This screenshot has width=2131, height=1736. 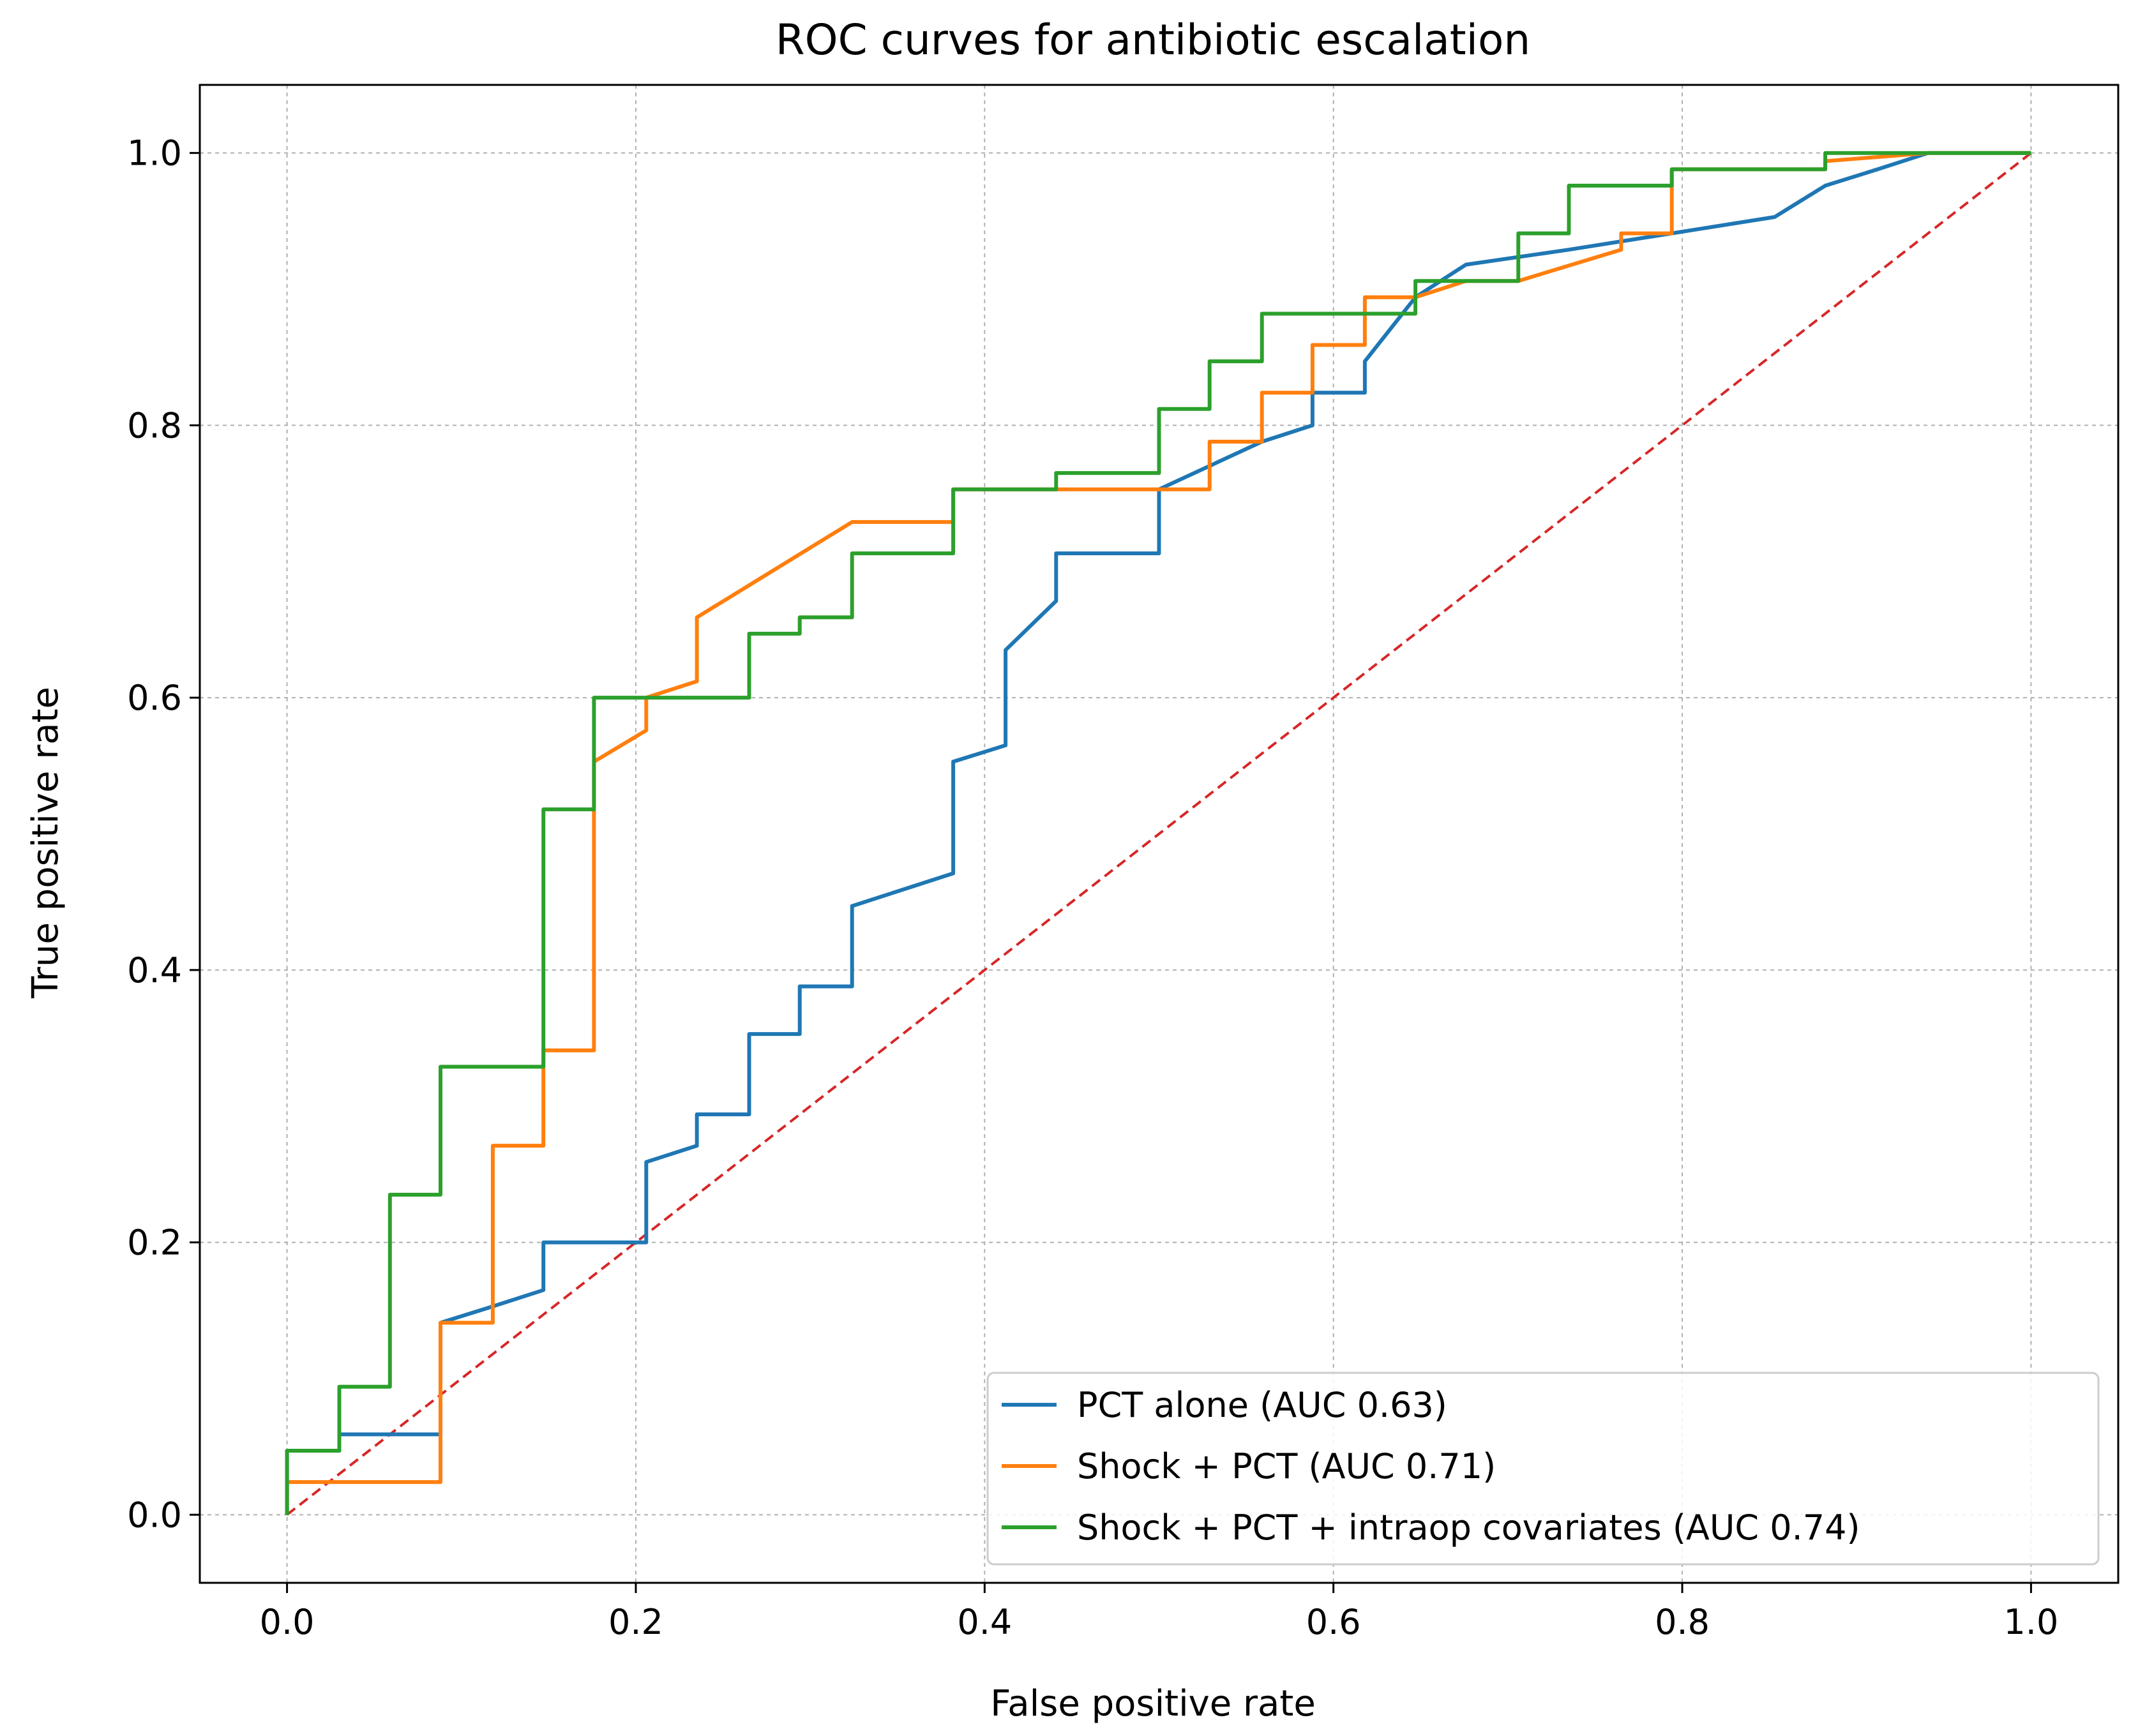 I want to click on legend-box, so click(x=1543, y=1469).